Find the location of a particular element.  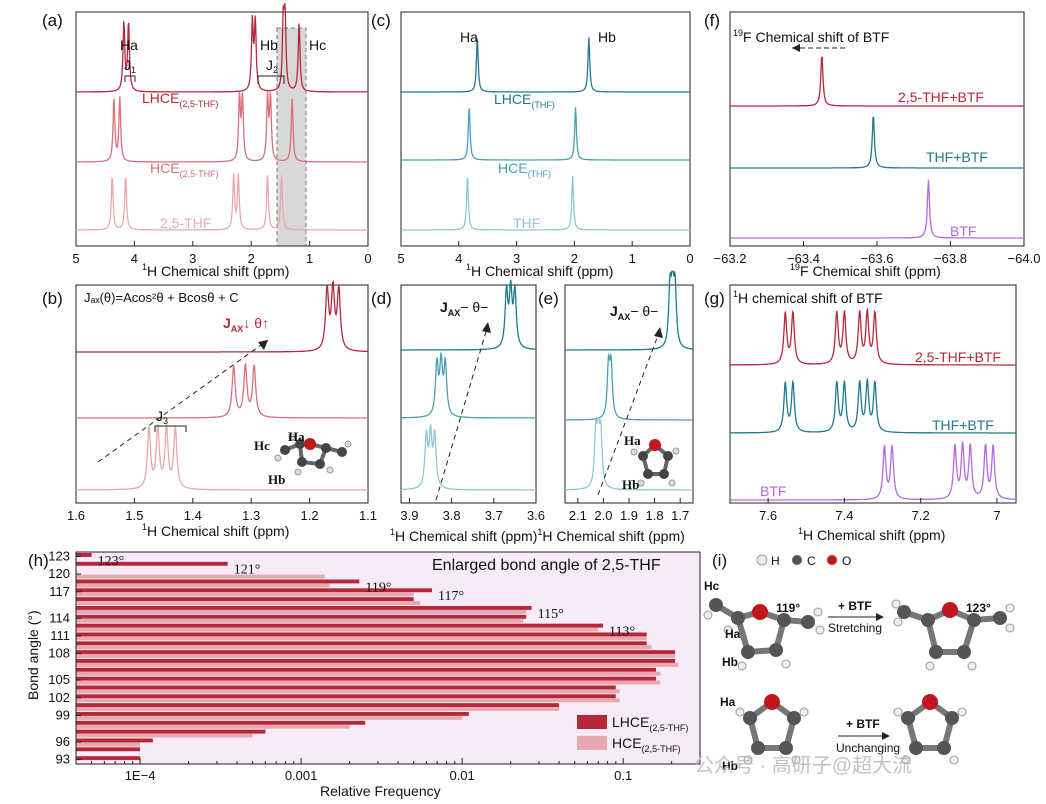

molecule-thf-icon is located at coordinates (655, 463).